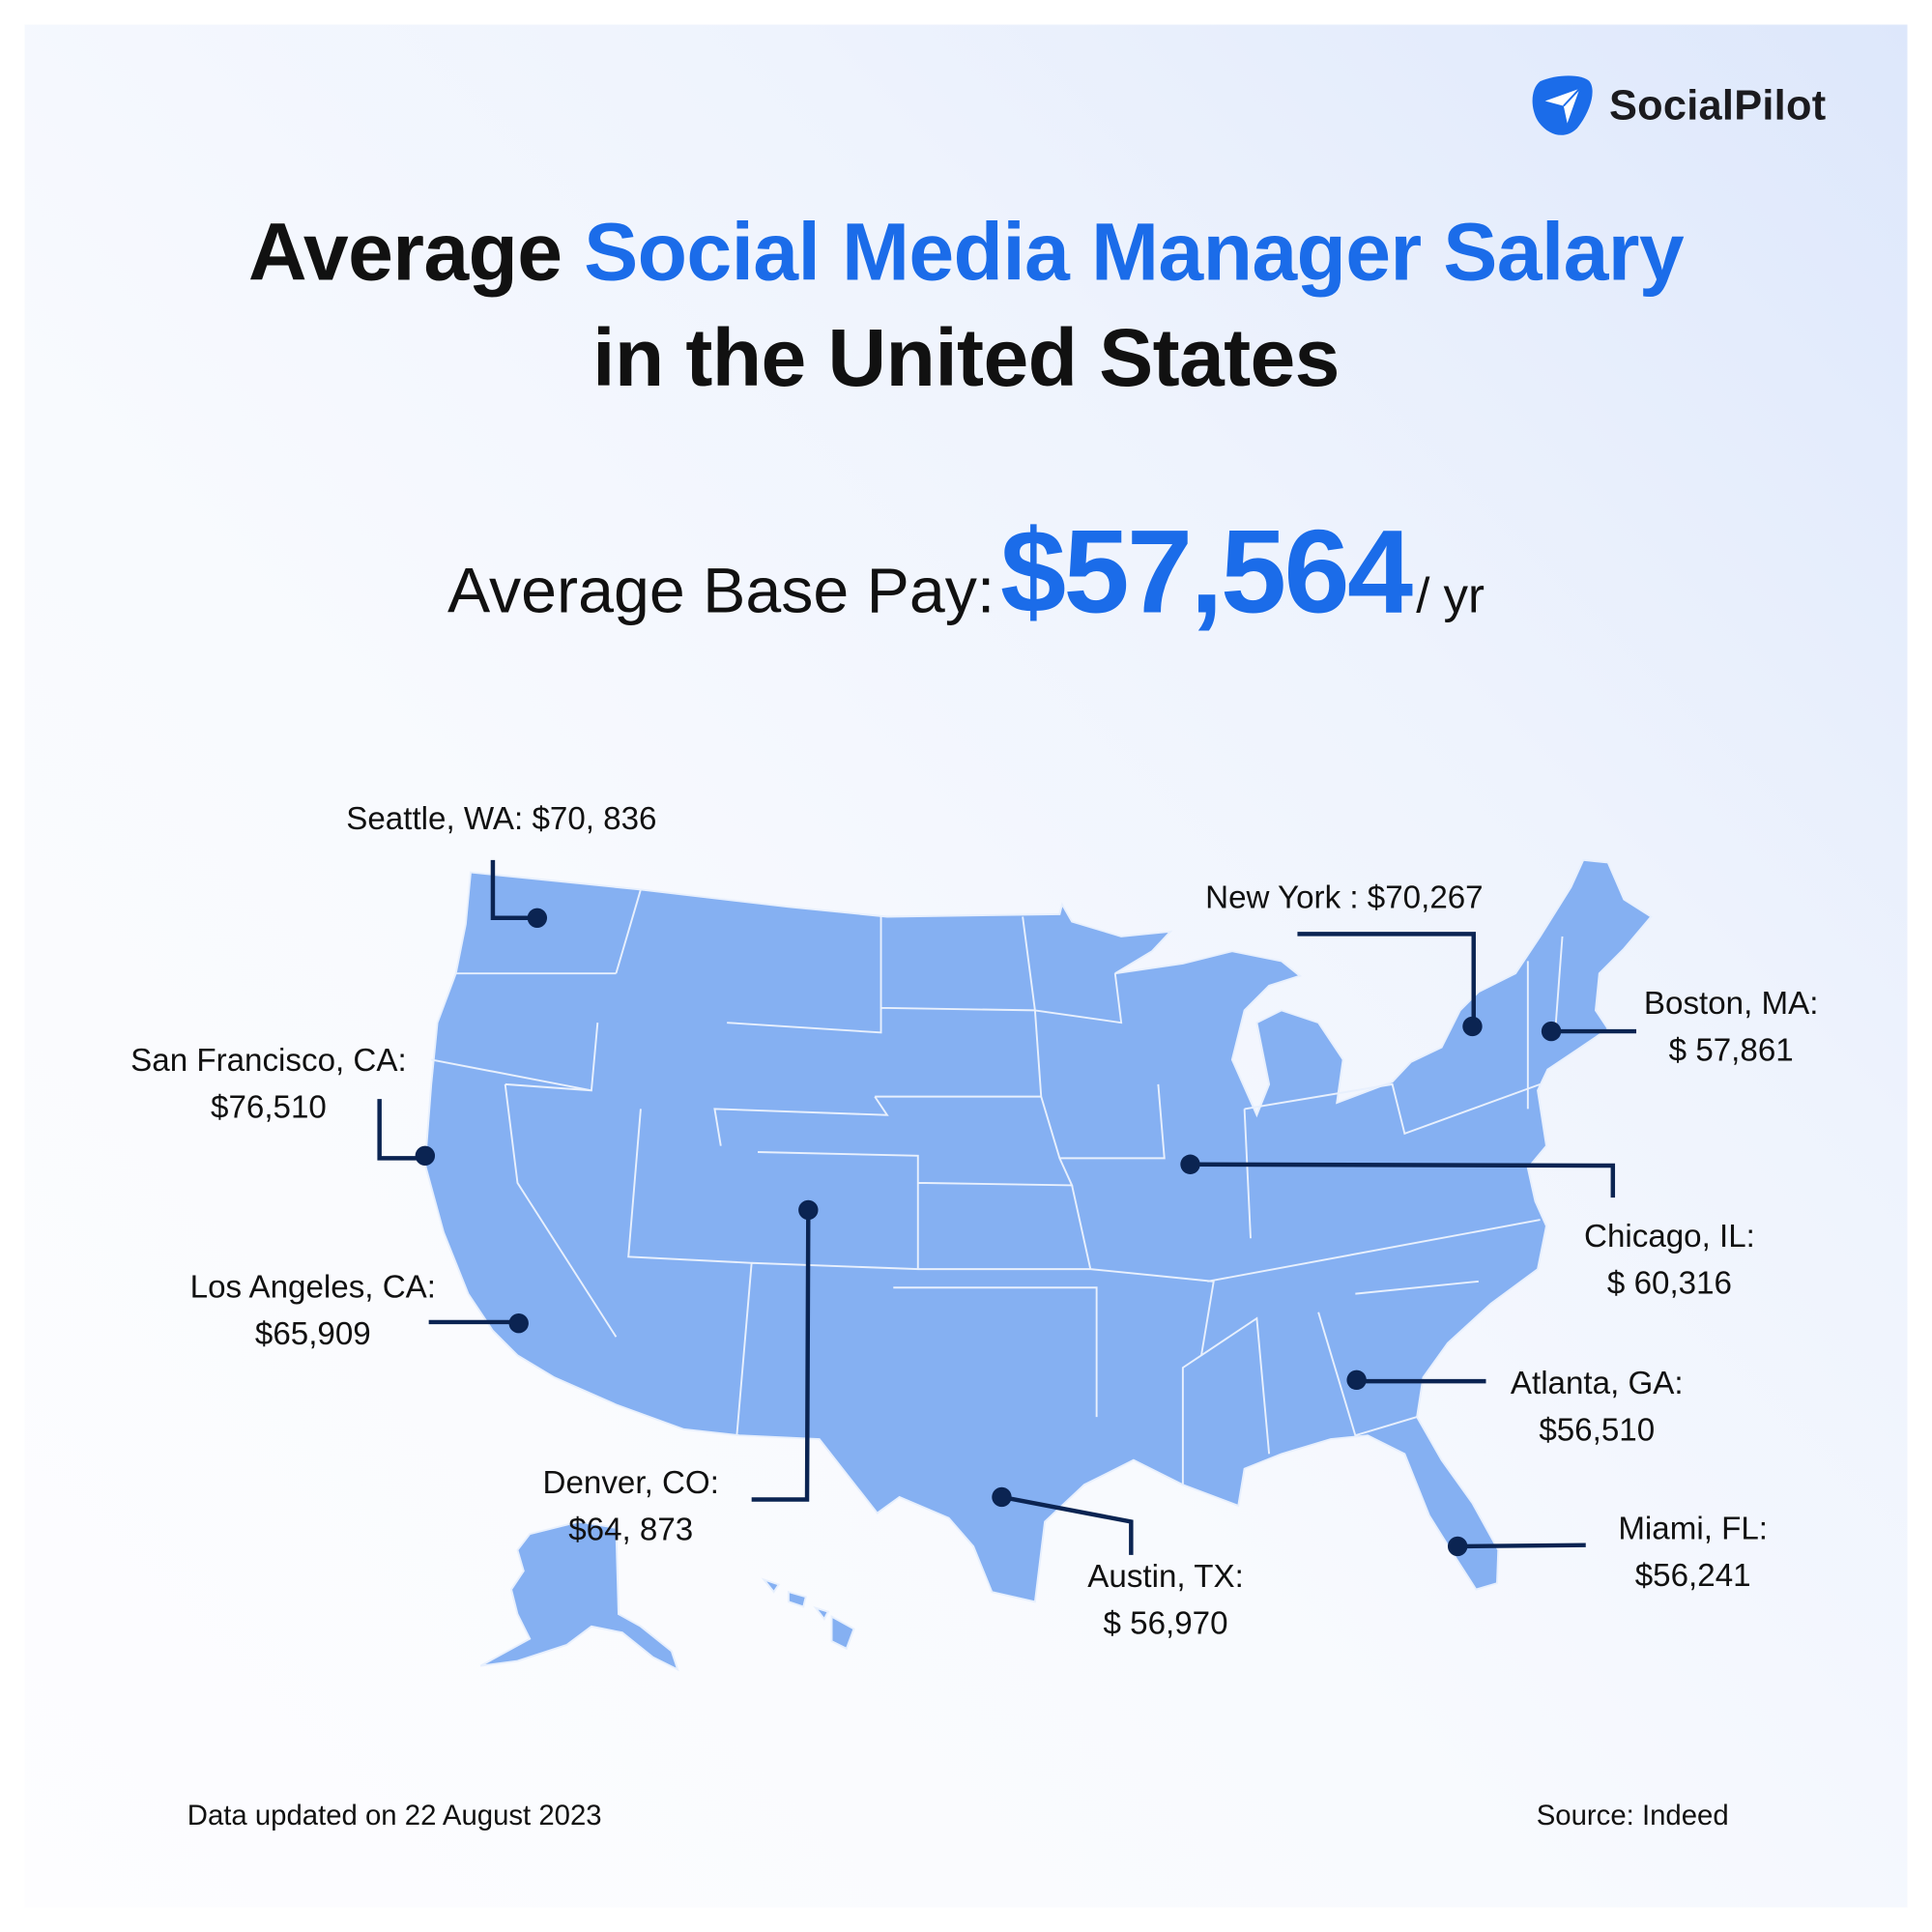 Image resolution: width=1932 pixels, height=1932 pixels. What do you see at coordinates (721, 591) in the screenshot?
I see `pay-label: Average Base Pay:` at bounding box center [721, 591].